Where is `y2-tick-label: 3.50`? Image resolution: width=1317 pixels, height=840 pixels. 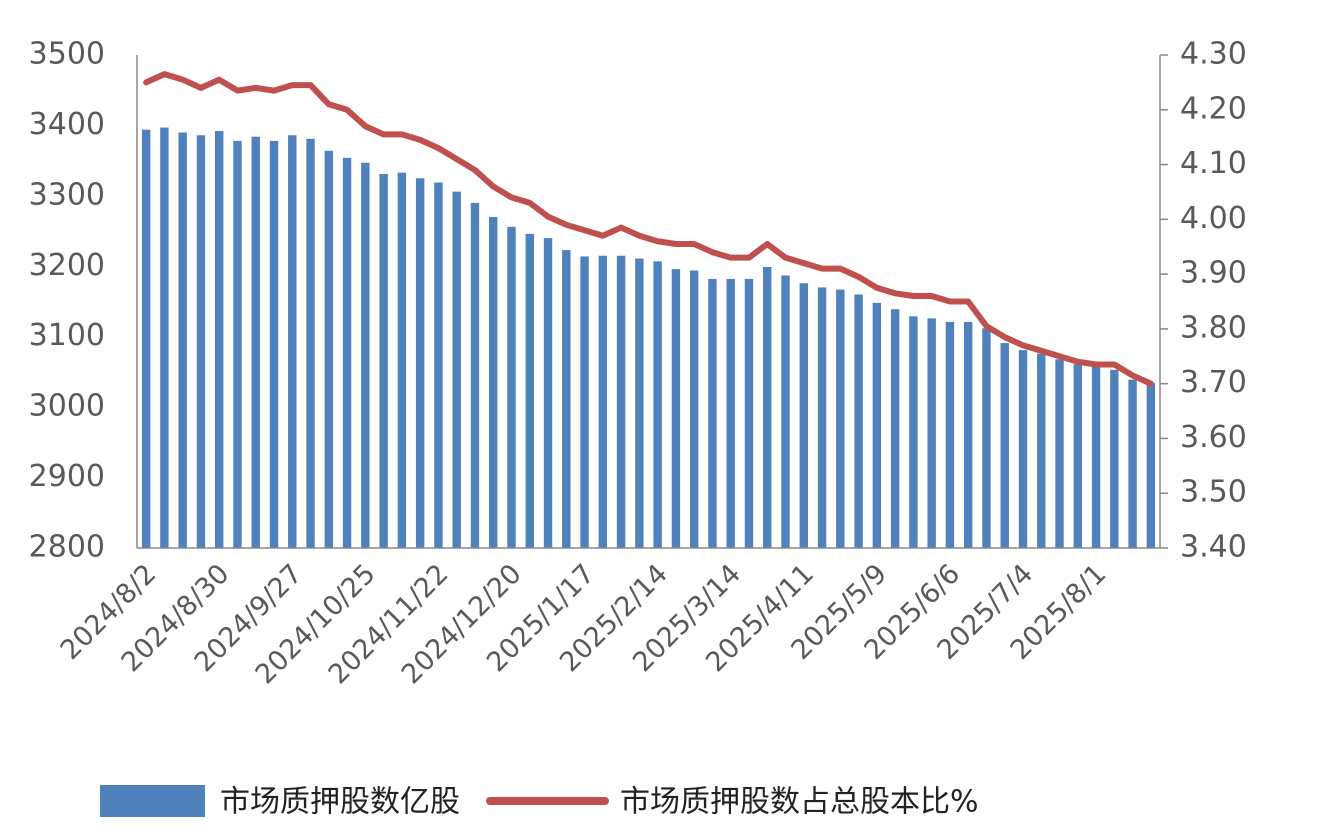
y2-tick-label: 3.50 is located at coordinates (1213, 492).